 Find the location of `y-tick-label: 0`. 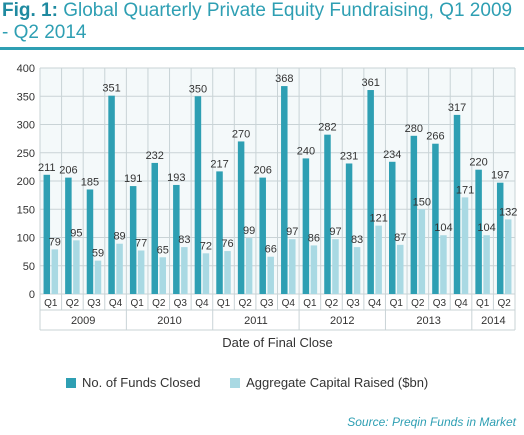

y-tick-label: 0 is located at coordinates (32, 295).